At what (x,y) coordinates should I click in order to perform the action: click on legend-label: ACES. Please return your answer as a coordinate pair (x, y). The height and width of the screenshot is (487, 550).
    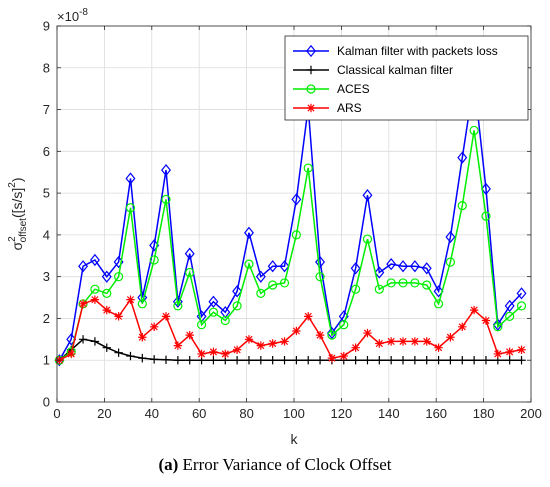
    Looking at the image, I should click on (353, 89).